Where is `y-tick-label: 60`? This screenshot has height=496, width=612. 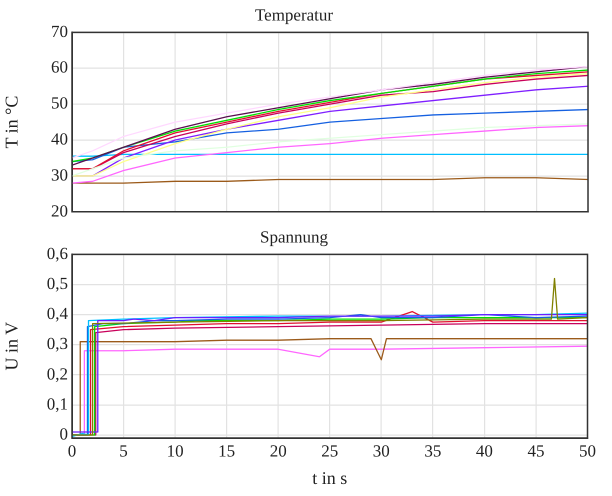
y-tick-label: 60 is located at coordinates (59, 67).